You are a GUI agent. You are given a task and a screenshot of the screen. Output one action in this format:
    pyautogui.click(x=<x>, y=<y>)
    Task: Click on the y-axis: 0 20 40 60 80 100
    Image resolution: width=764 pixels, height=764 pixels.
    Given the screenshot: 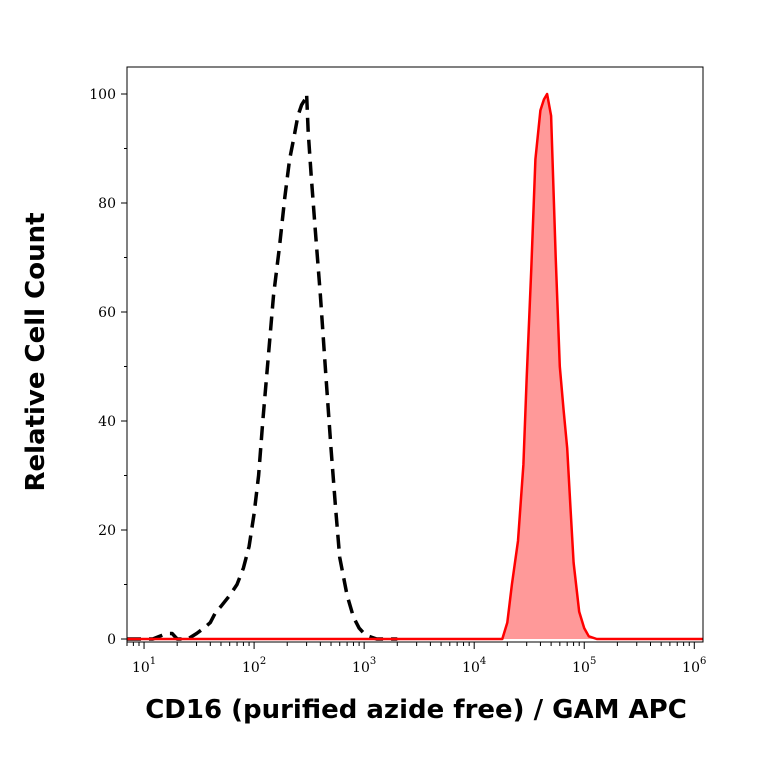 What is the action you would take?
    pyautogui.click(x=108, y=367)
    